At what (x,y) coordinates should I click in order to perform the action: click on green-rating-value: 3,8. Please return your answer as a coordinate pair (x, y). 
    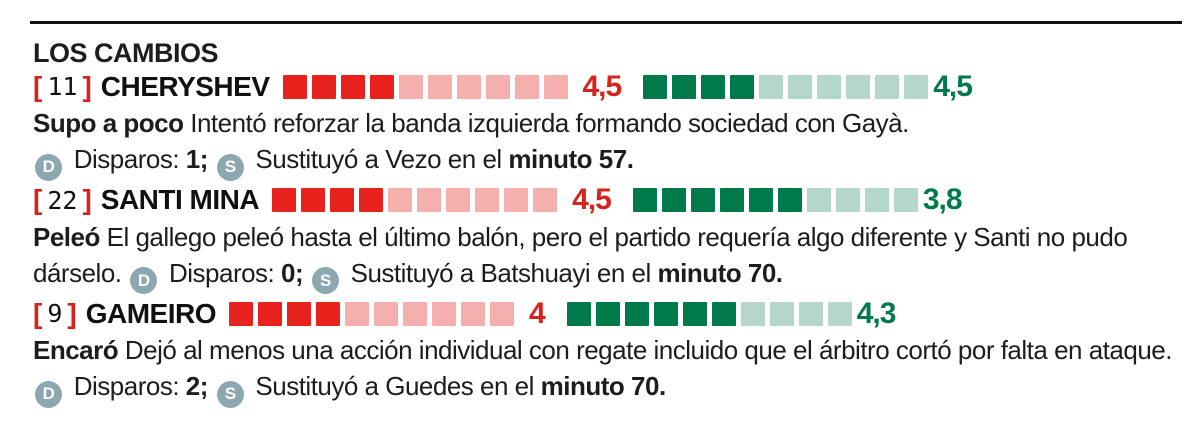
    Looking at the image, I should click on (942, 199).